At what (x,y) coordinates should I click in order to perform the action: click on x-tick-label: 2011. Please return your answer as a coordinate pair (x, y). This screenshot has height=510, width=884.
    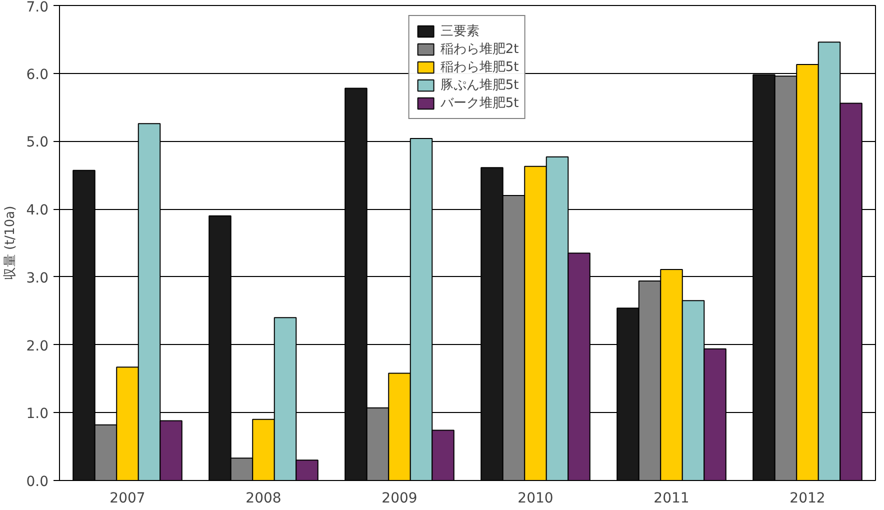
    Looking at the image, I should click on (672, 498).